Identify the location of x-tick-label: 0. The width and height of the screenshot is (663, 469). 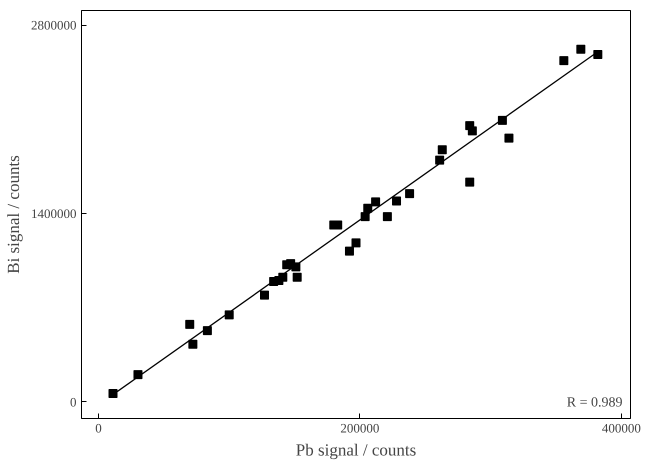
(98, 428).